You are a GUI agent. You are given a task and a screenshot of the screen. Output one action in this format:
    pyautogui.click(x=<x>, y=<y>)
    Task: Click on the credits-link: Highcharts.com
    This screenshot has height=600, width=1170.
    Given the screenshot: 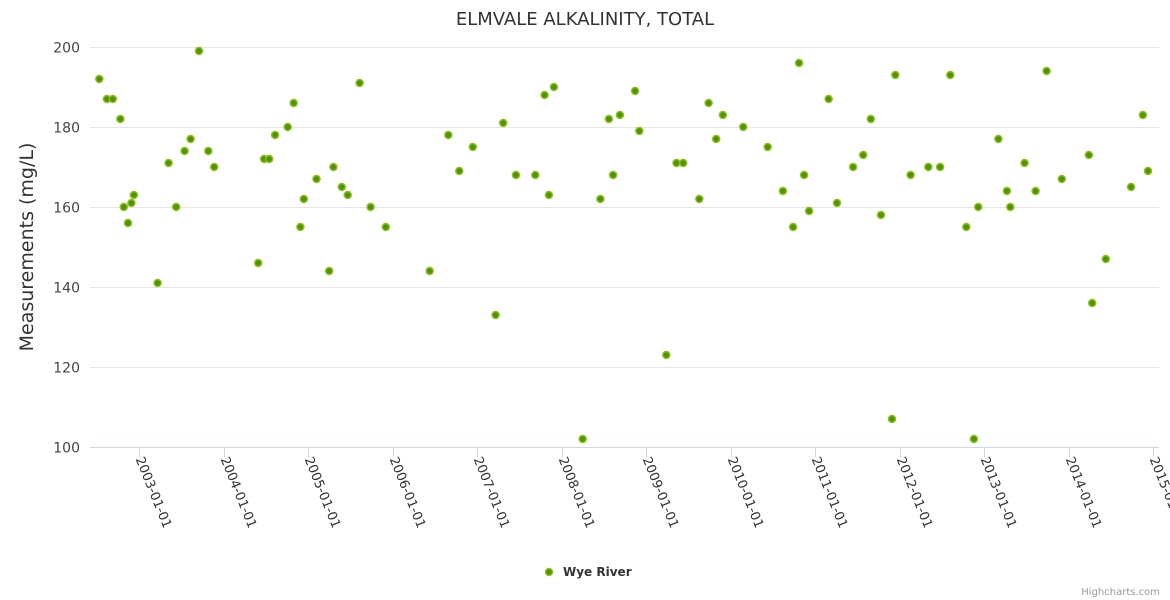 What is the action you would take?
    pyautogui.click(x=1120, y=592)
    